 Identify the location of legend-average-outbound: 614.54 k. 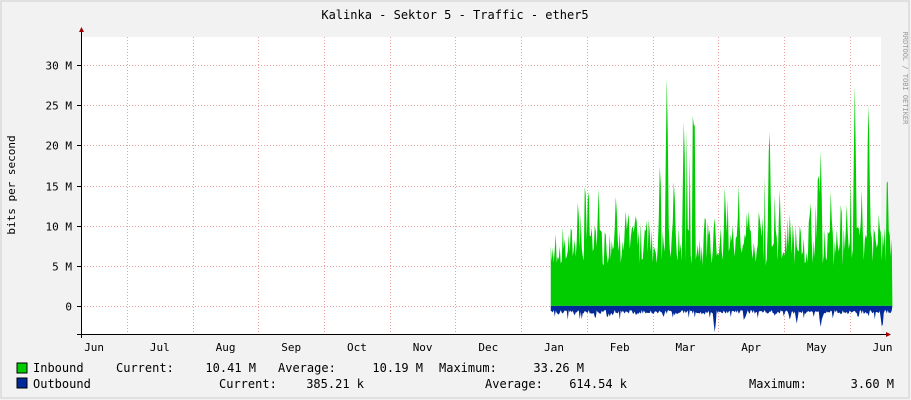
(598, 384).